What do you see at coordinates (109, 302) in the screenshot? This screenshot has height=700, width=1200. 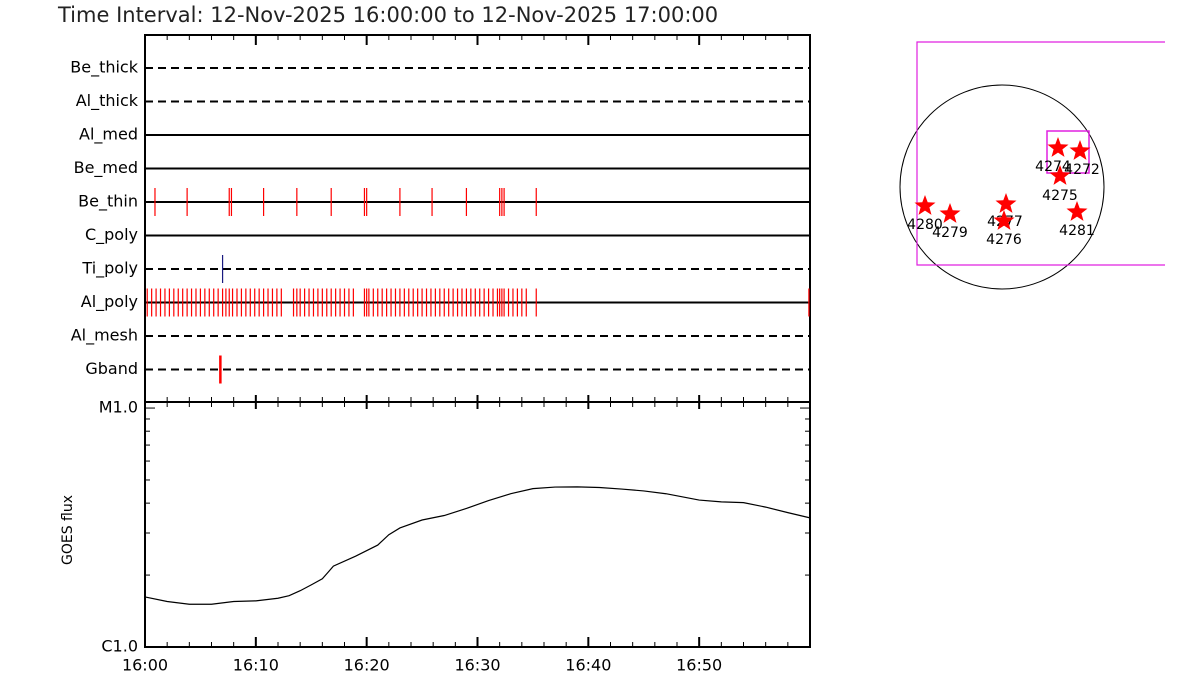 I see `row-label: Al_poly` at bounding box center [109, 302].